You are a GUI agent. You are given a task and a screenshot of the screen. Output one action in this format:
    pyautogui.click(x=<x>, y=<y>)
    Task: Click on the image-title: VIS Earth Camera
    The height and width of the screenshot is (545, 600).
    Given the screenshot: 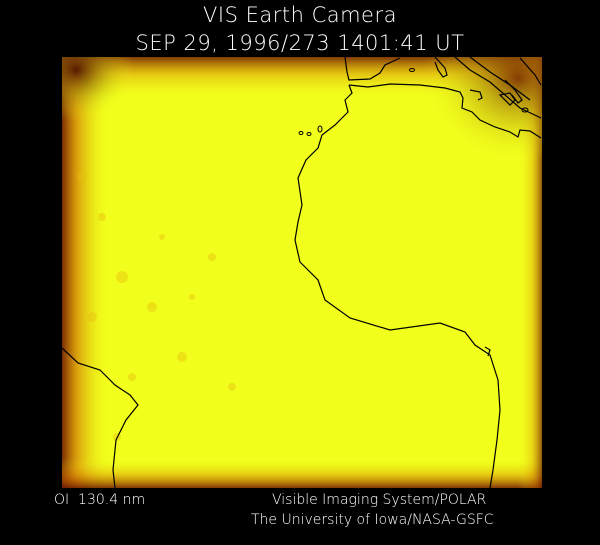 What is the action you would take?
    pyautogui.click(x=300, y=15)
    